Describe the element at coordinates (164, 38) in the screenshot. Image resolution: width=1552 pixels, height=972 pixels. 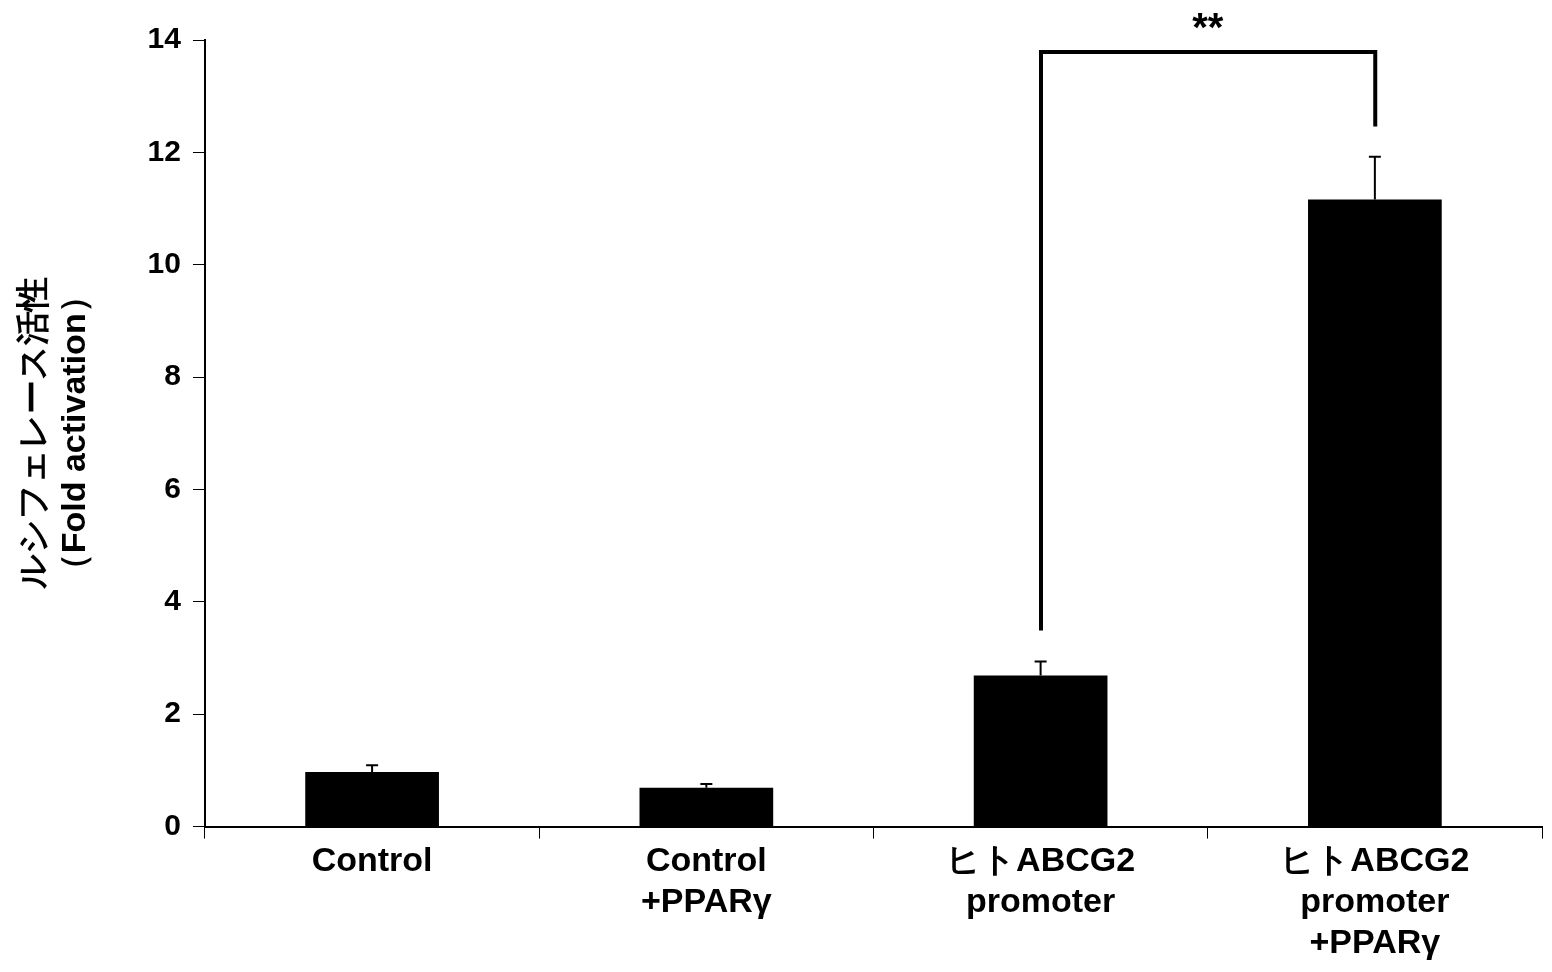
I see `y-tick-label: 14` at that location.